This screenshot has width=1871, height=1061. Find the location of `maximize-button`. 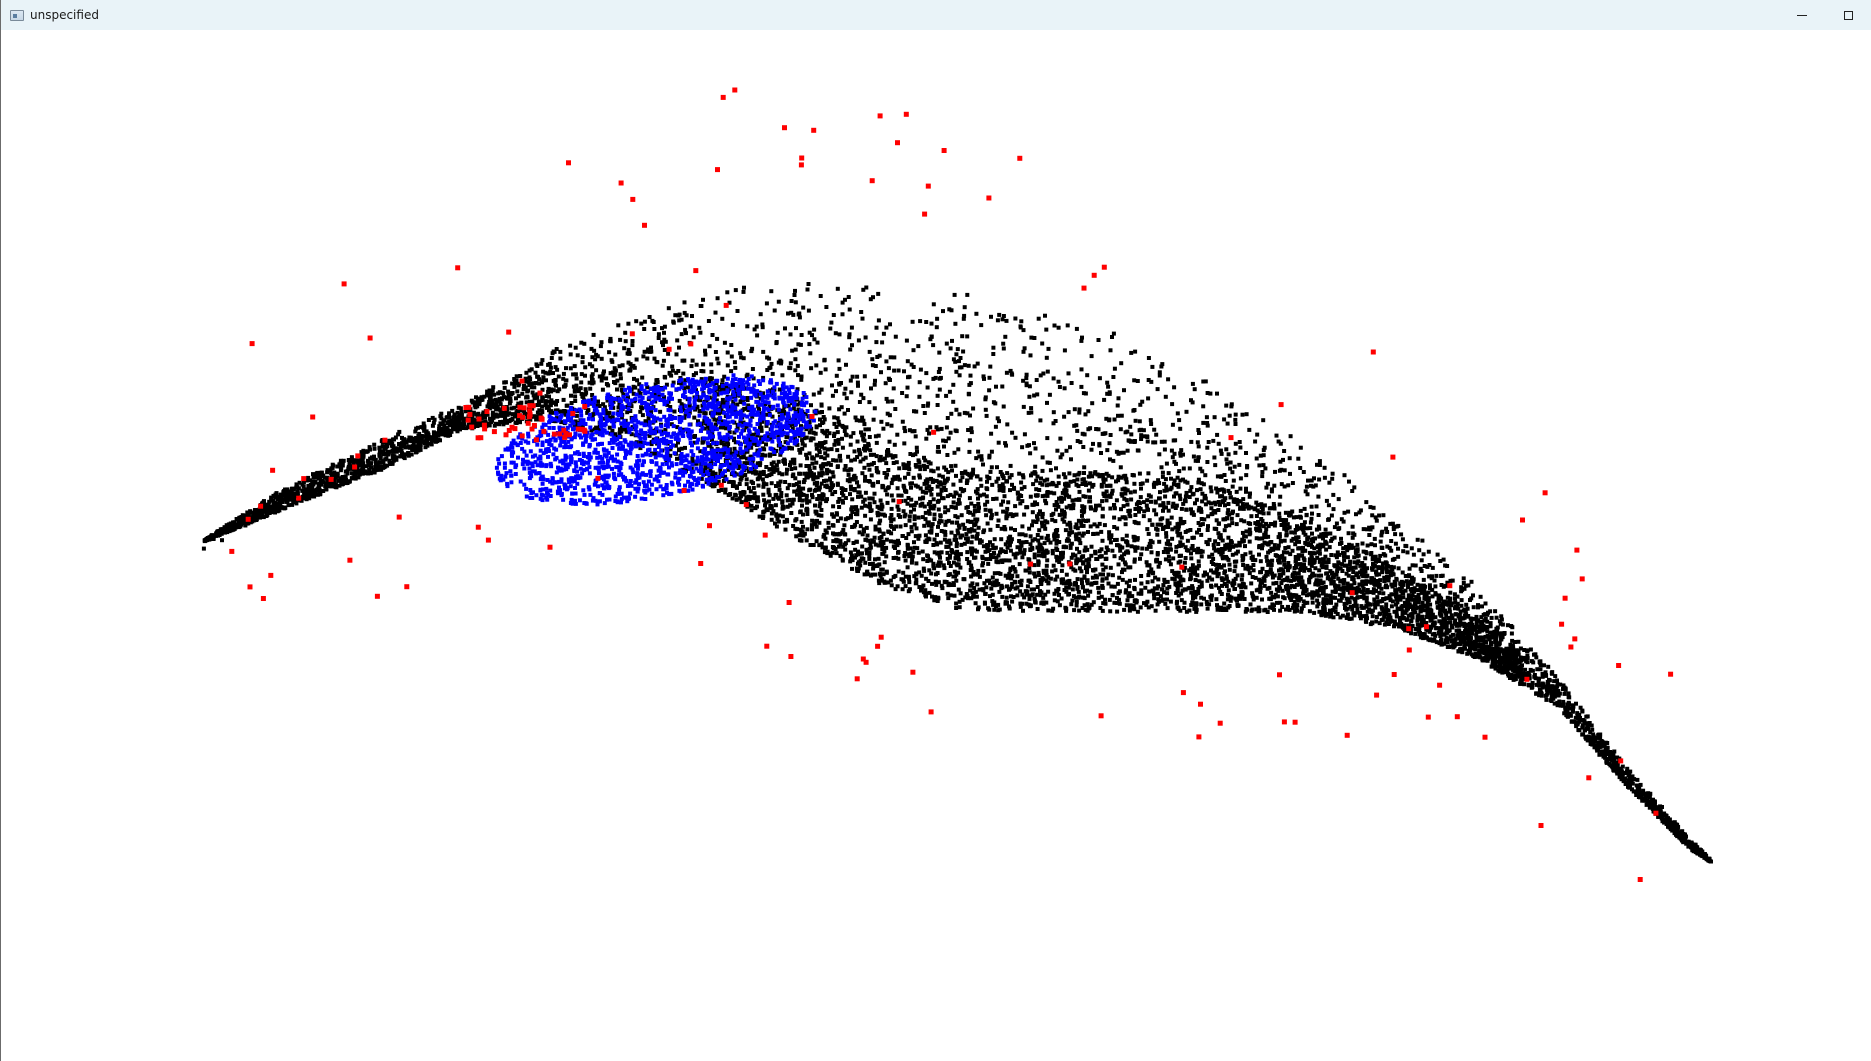

maximize-button is located at coordinates (1848, 15).